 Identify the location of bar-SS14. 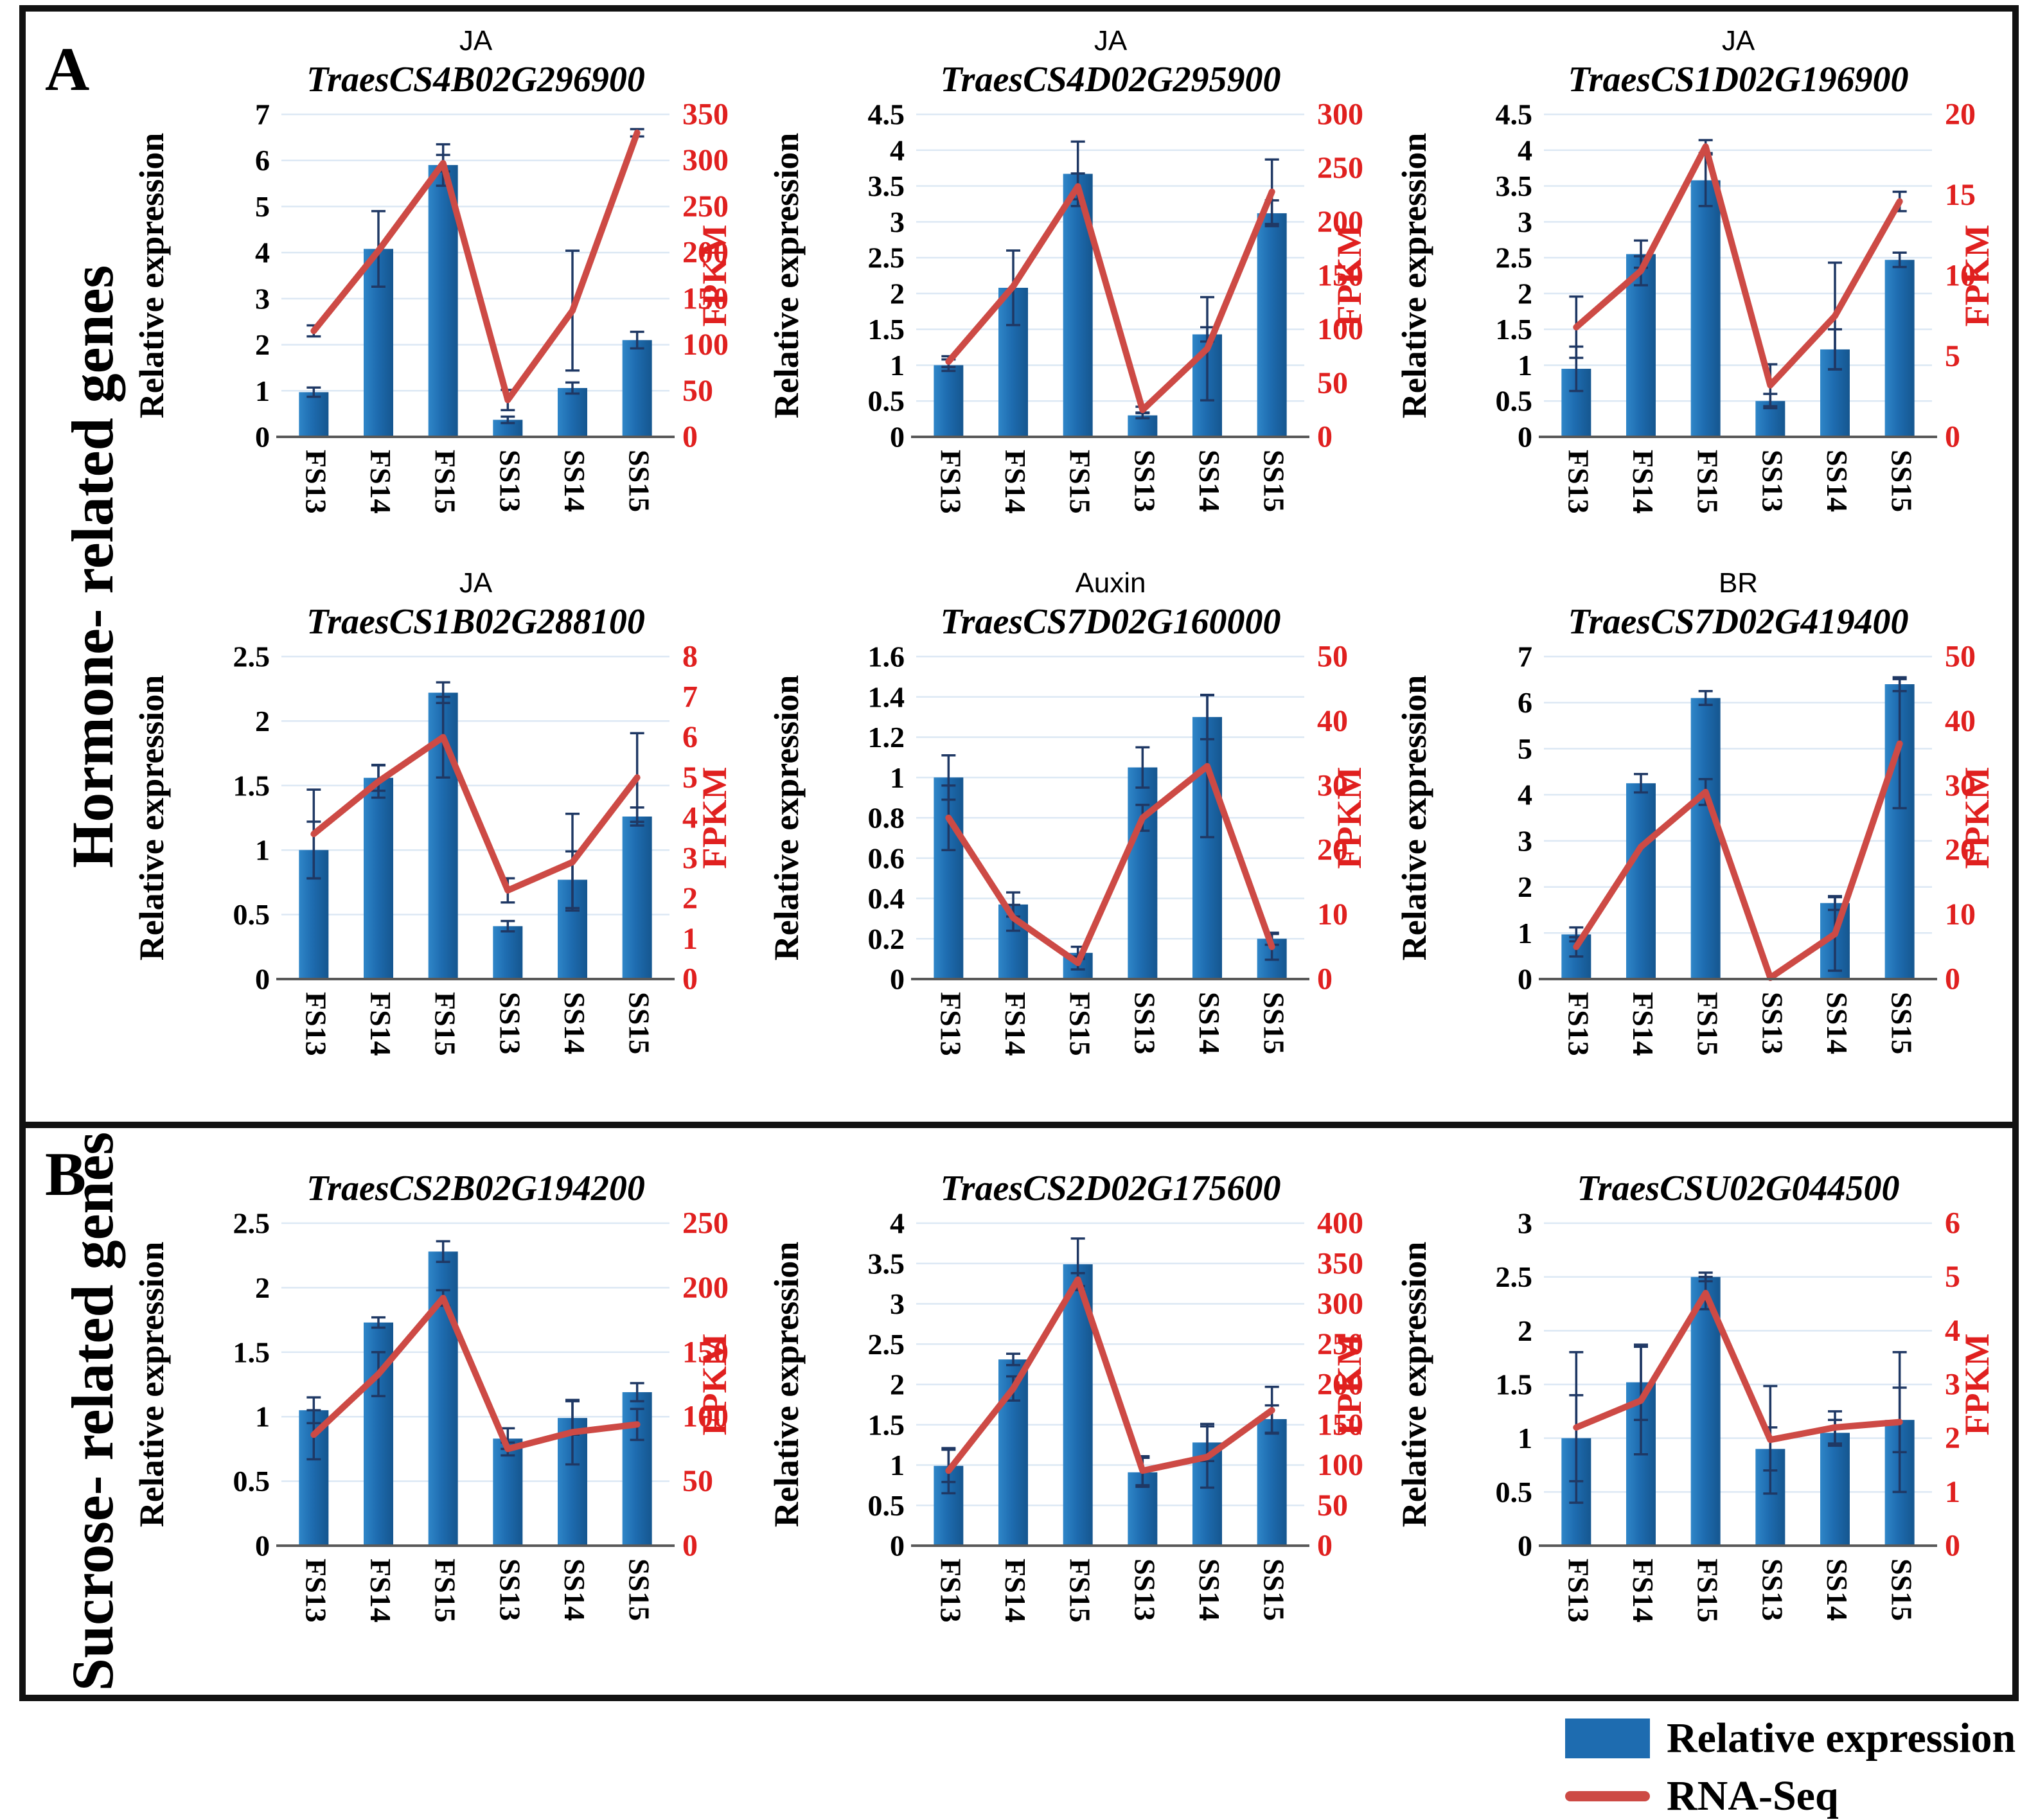
(572, 412).